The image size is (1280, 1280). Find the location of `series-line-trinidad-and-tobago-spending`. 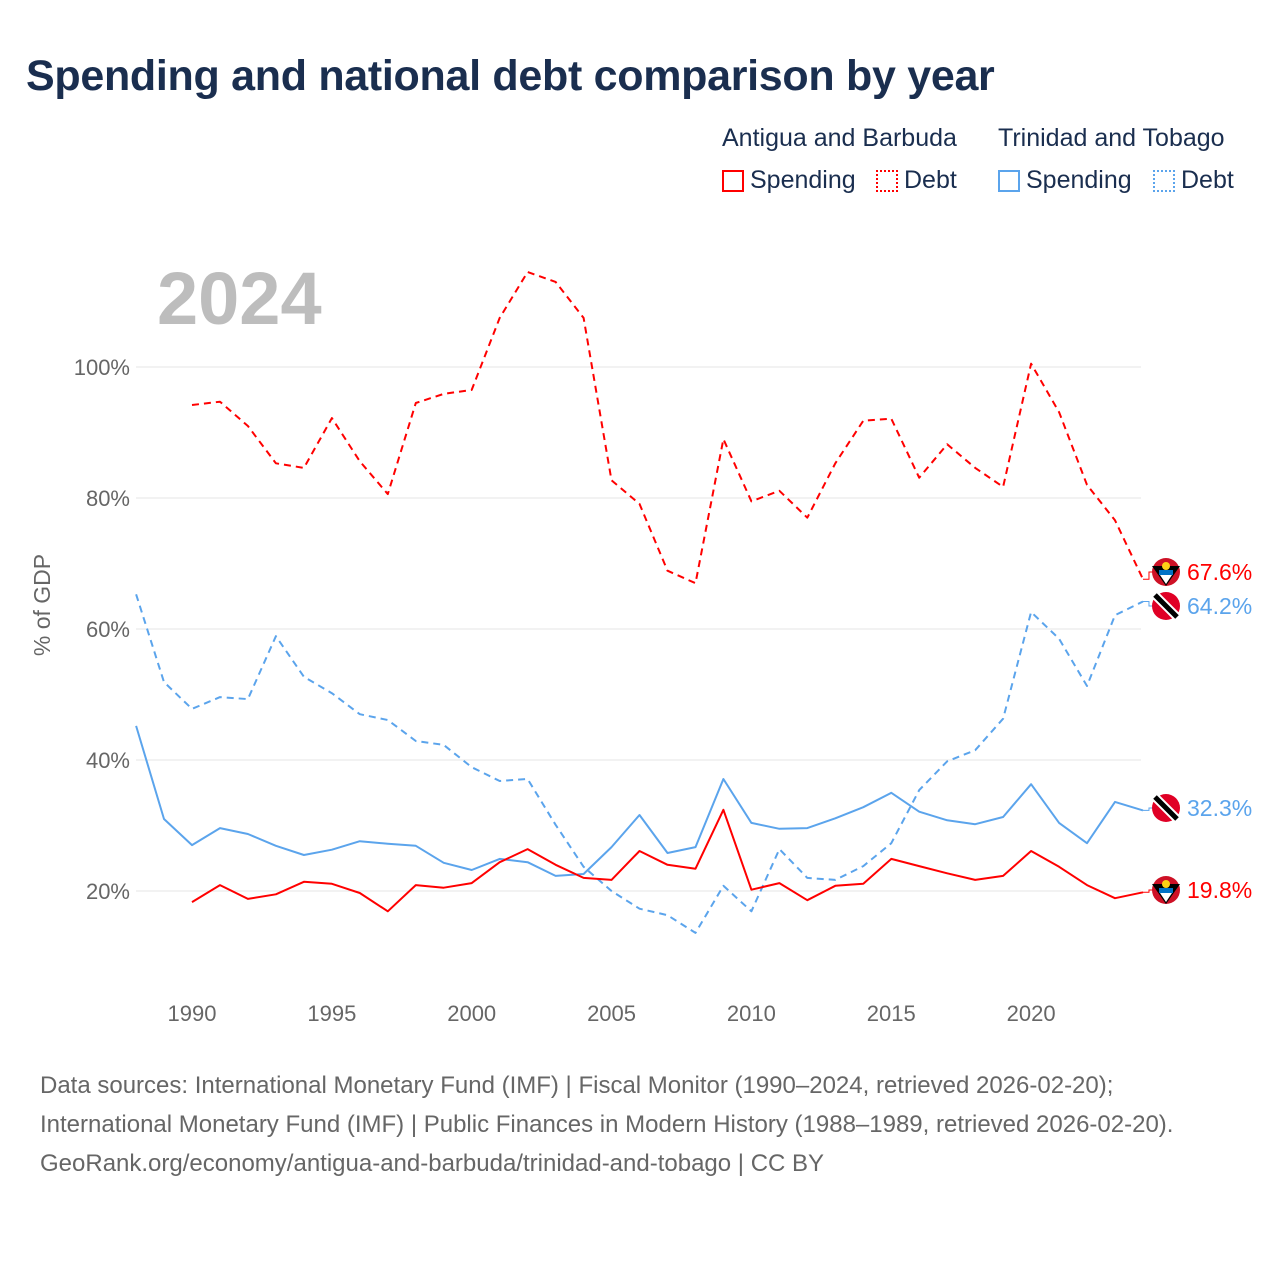

series-line-trinidad-and-tobago-spending is located at coordinates (639, 801).